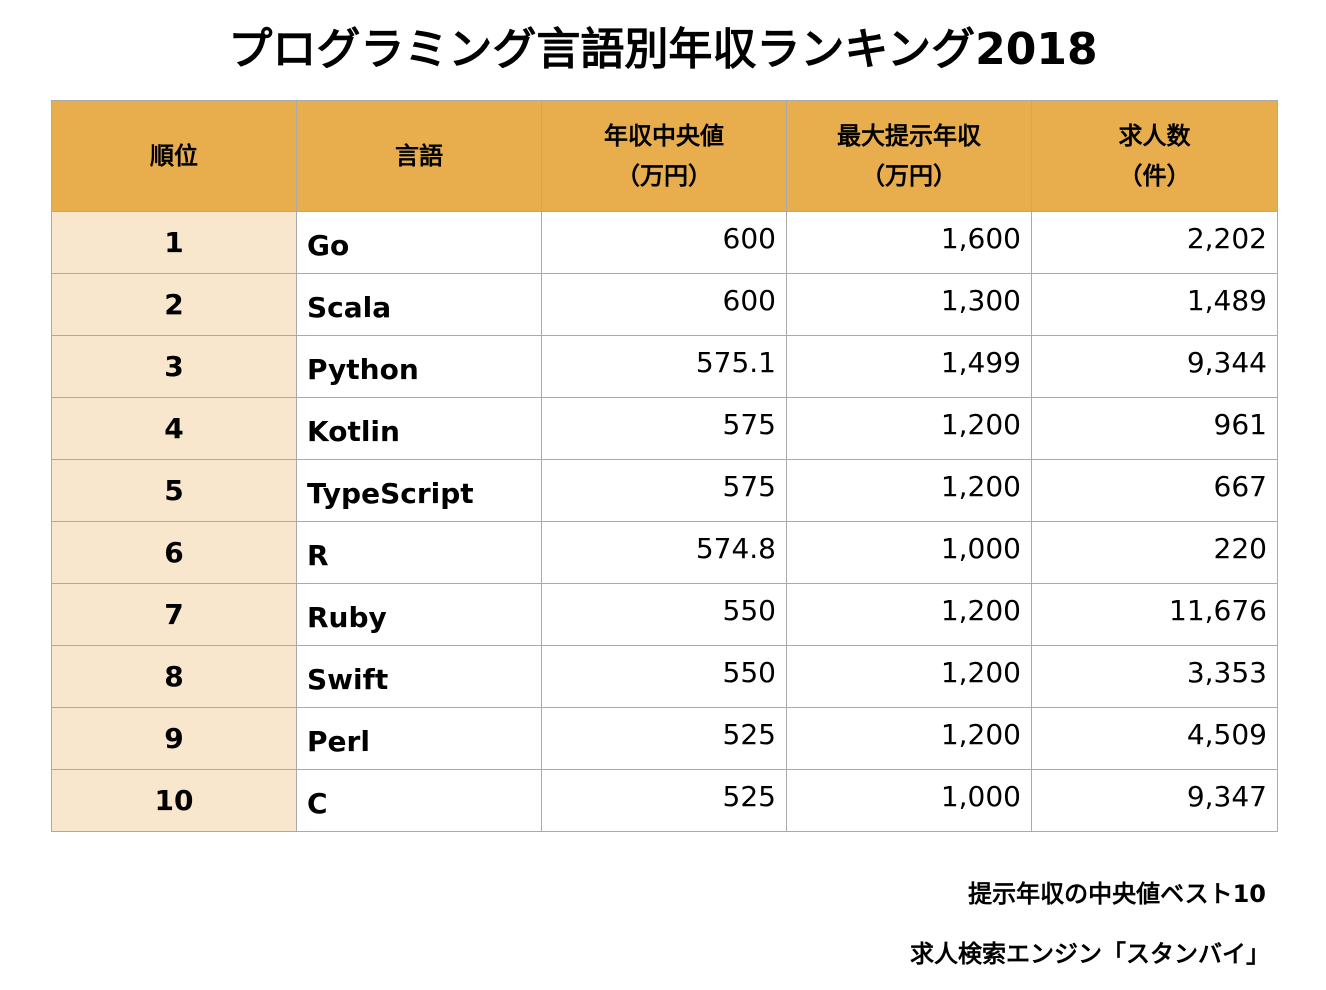  What do you see at coordinates (1154, 176) in the screenshot?
I see `column-header-unit: （件）` at bounding box center [1154, 176].